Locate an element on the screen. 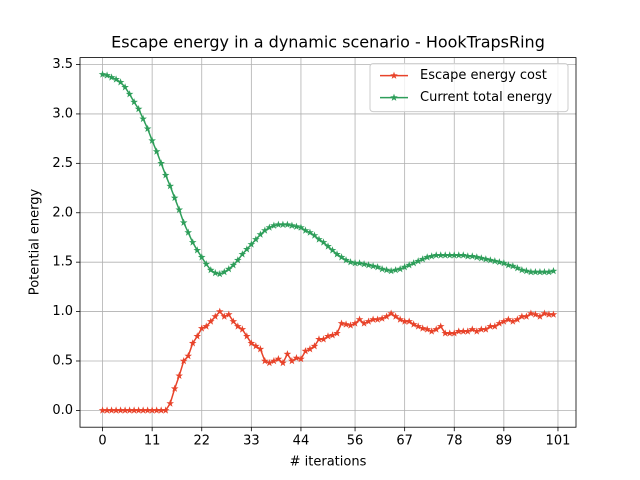  x-tick-label: 0 is located at coordinates (102, 441).